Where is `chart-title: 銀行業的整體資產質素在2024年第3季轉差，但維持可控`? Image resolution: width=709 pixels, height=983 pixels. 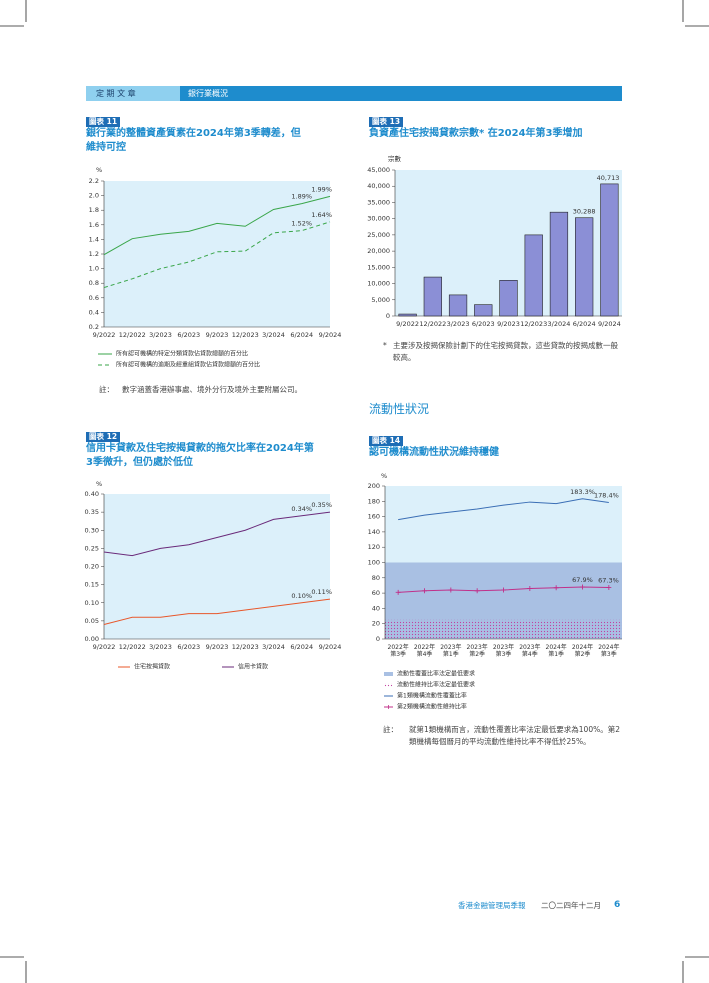 chart-title: 銀行業的整體資產質素在2024年第3季轉差，但維持可控 is located at coordinates (193, 140).